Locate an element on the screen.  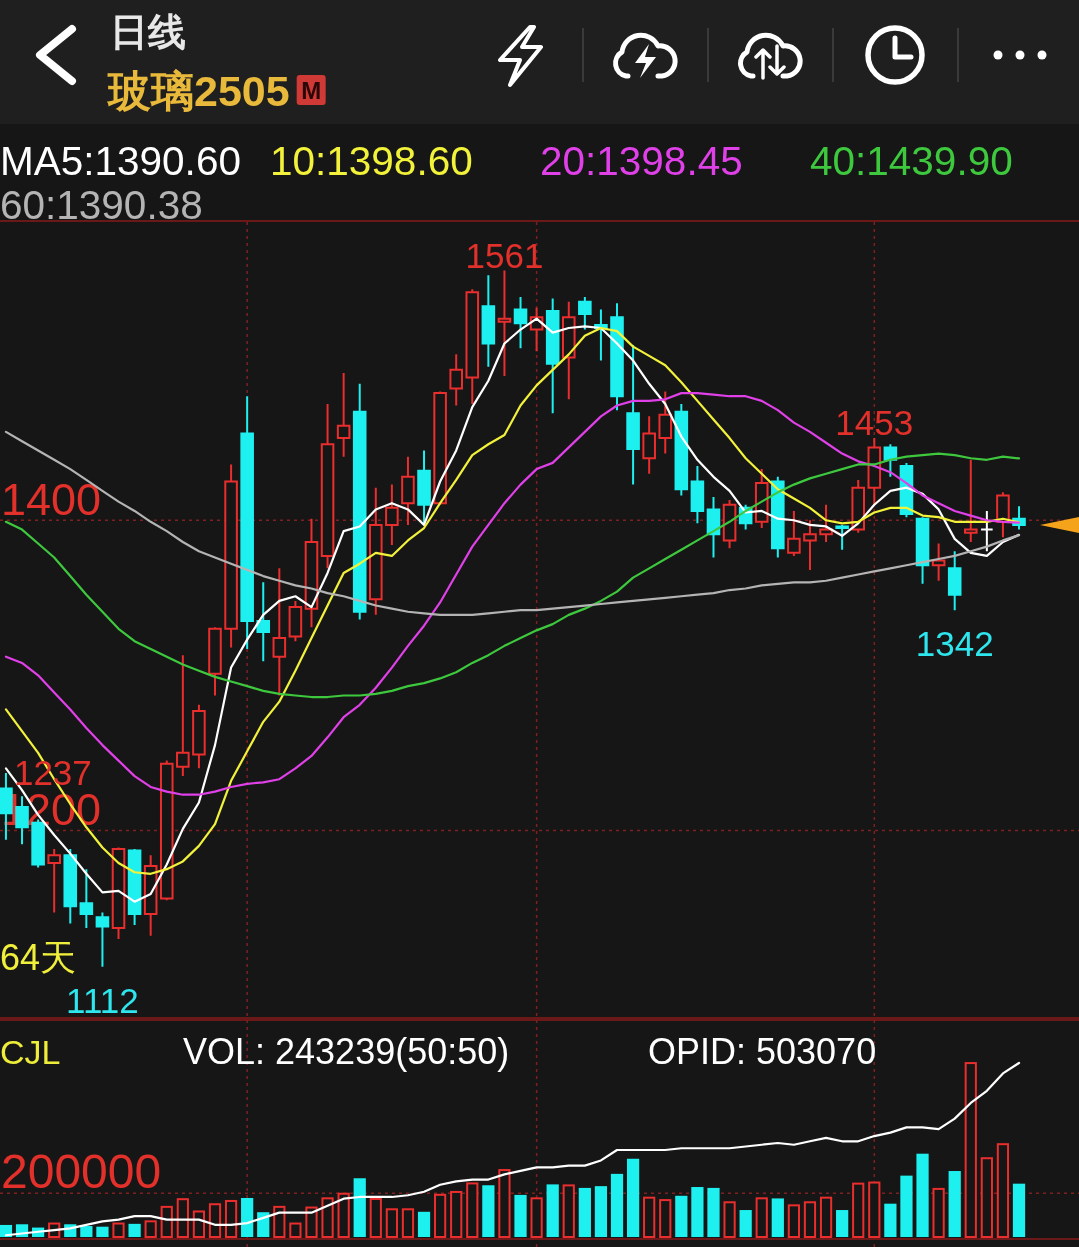
note: 64天 is located at coordinates (38, 957).